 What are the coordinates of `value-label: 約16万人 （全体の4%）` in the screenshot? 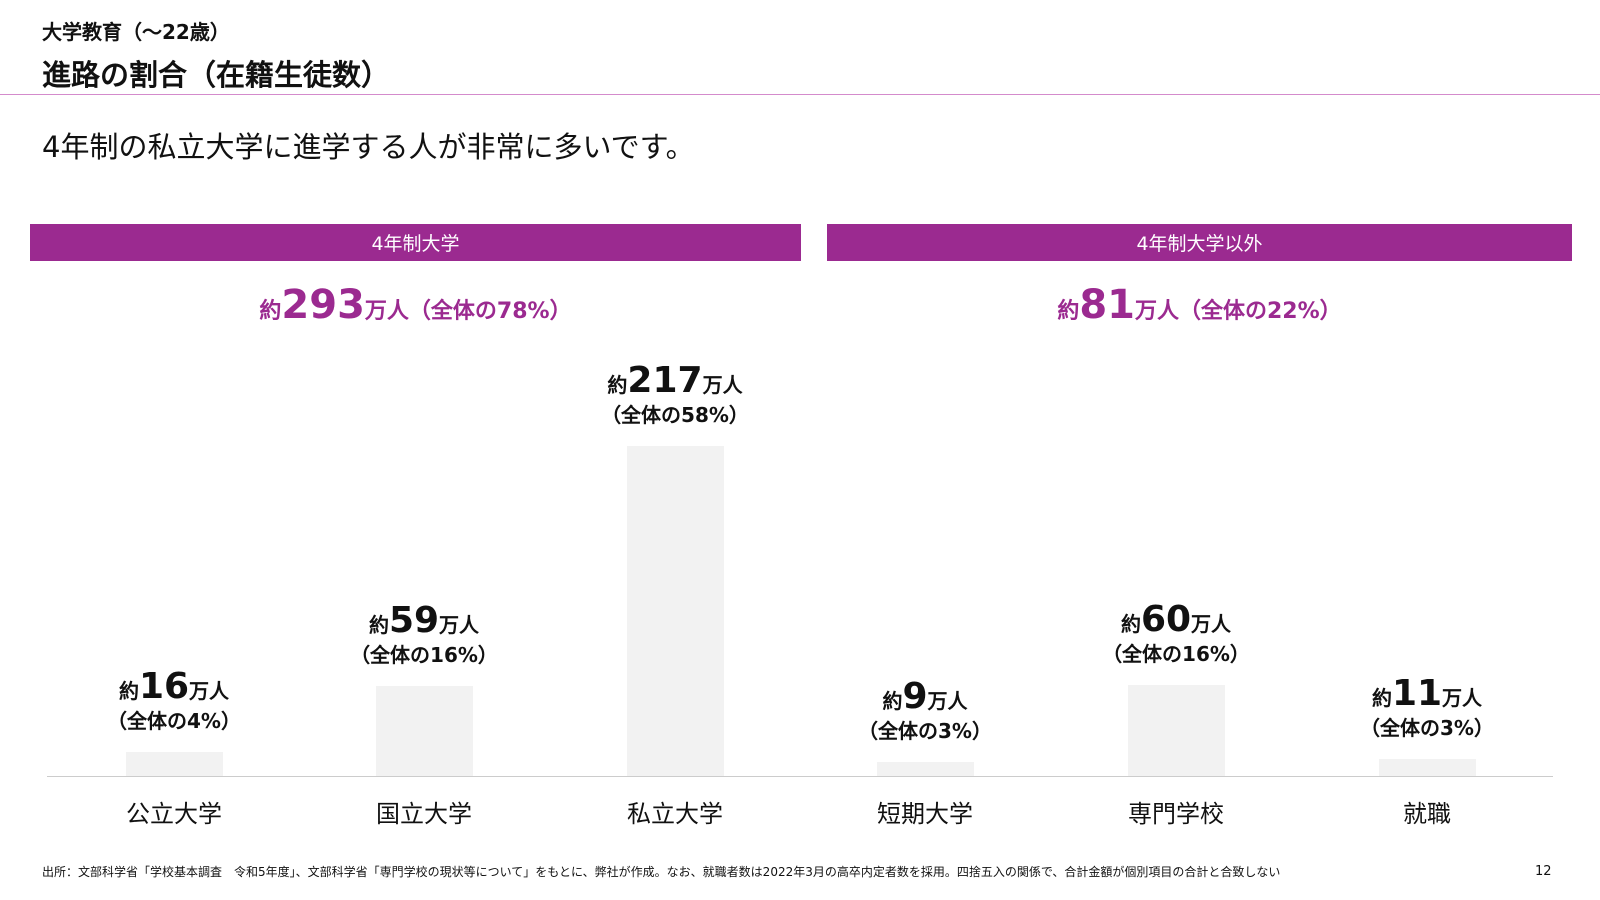 It's located at (174, 699).